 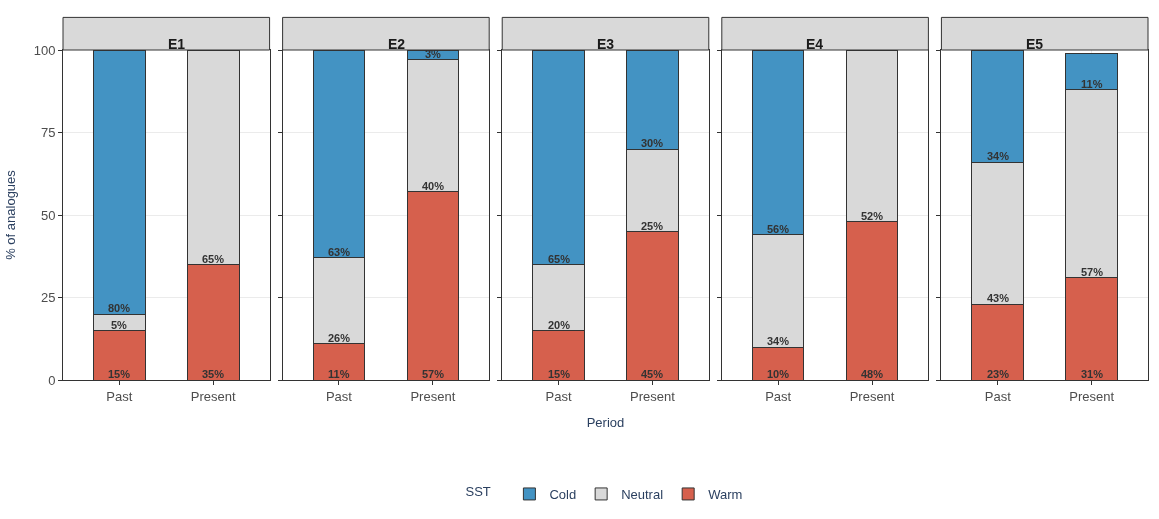 What do you see at coordinates (652, 143) in the screenshot?
I see `data-label: 30%` at bounding box center [652, 143].